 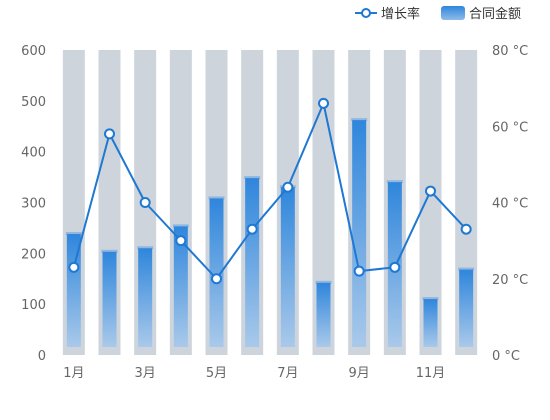 I want to click on y-right-tick-label: 60 °C, so click(x=510, y=127).